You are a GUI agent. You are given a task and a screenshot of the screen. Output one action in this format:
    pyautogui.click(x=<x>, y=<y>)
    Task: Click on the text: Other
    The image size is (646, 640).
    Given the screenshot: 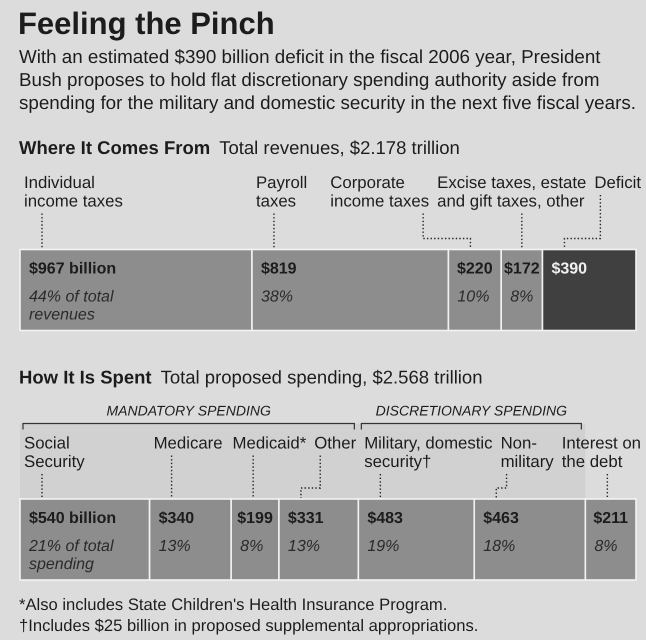 What is the action you would take?
    pyautogui.click(x=335, y=443)
    